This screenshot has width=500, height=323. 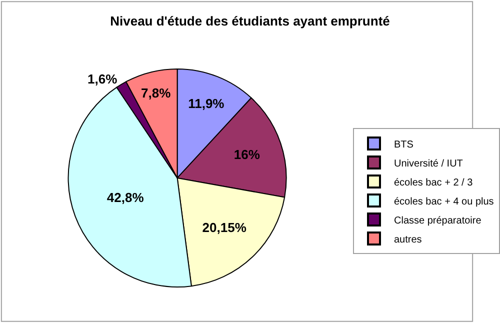 What do you see at coordinates (408, 240) in the screenshot?
I see `legend-label: autres` at bounding box center [408, 240].